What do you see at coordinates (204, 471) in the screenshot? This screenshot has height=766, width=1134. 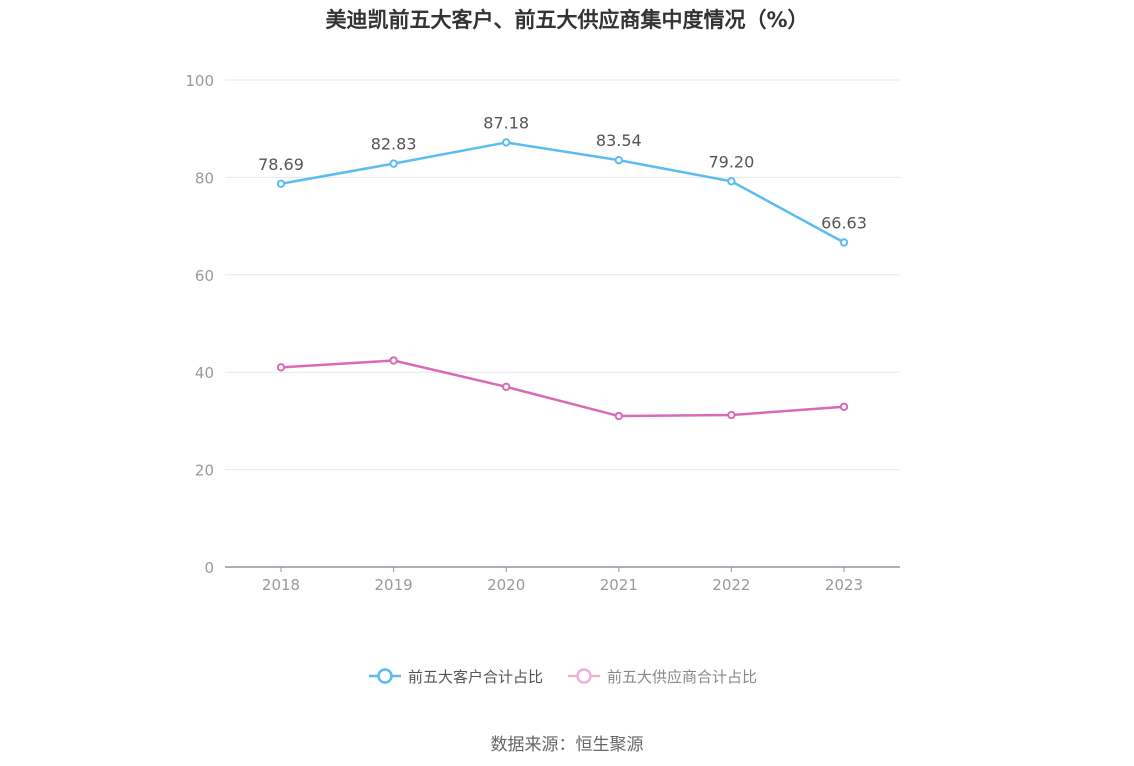 I see `y-tick-label: 20` at bounding box center [204, 471].